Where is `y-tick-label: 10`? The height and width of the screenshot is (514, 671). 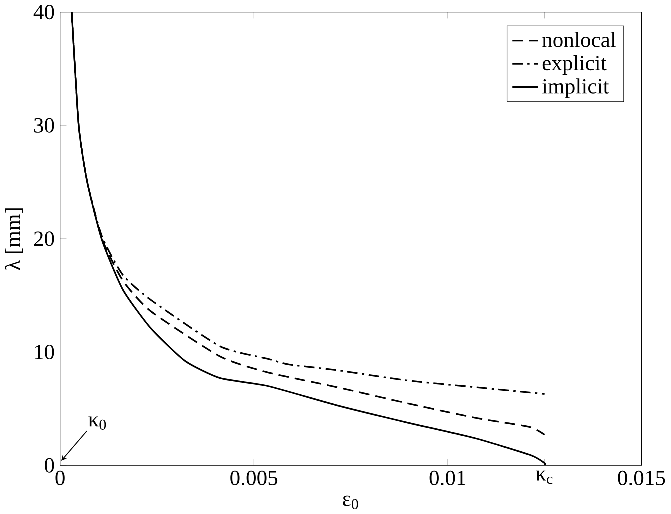 y-tick-label: 10 is located at coordinates (44, 352).